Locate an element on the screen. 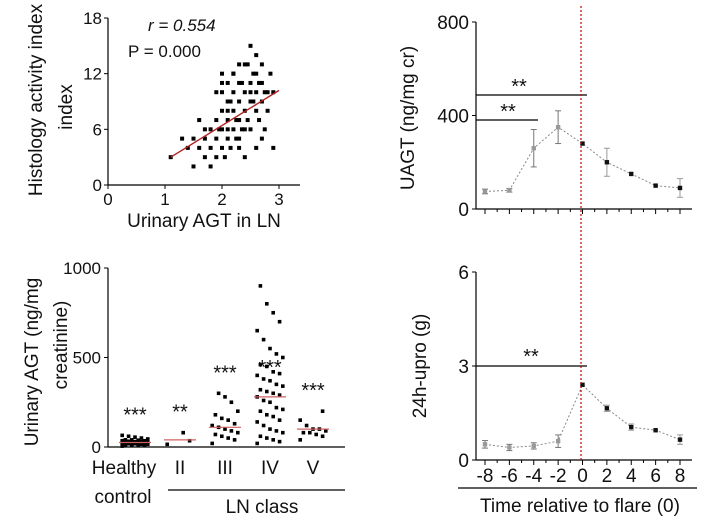 Image resolution: width=718 pixels, height=523 pixels. x-tick-label: -4 is located at coordinates (533, 476).